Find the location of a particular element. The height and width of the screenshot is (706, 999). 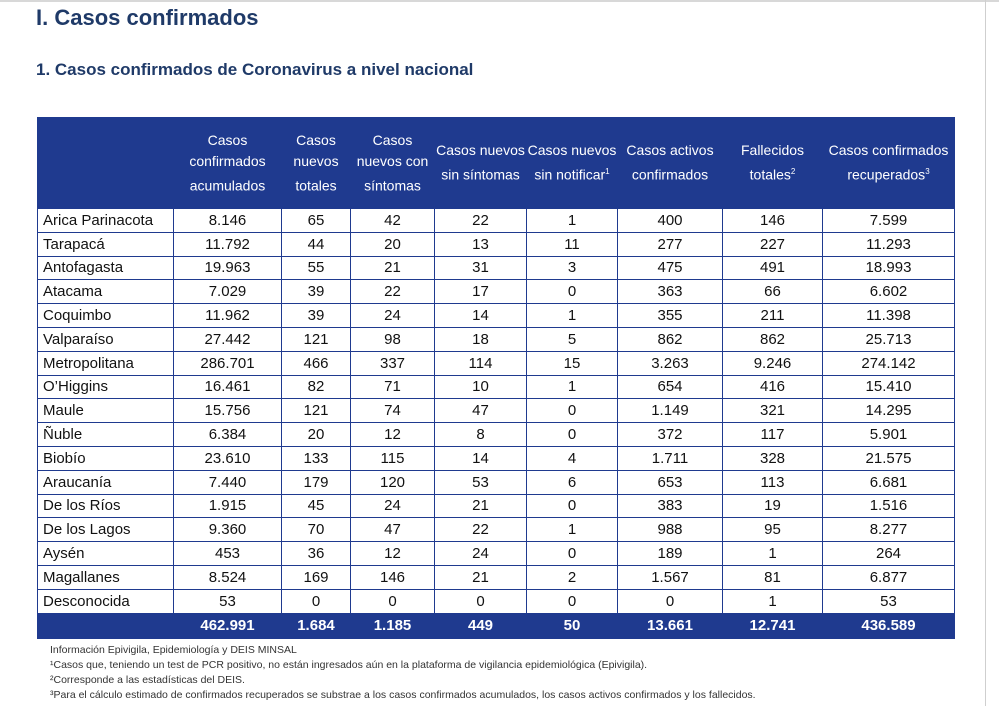

value-cell: 98 is located at coordinates (392, 339).